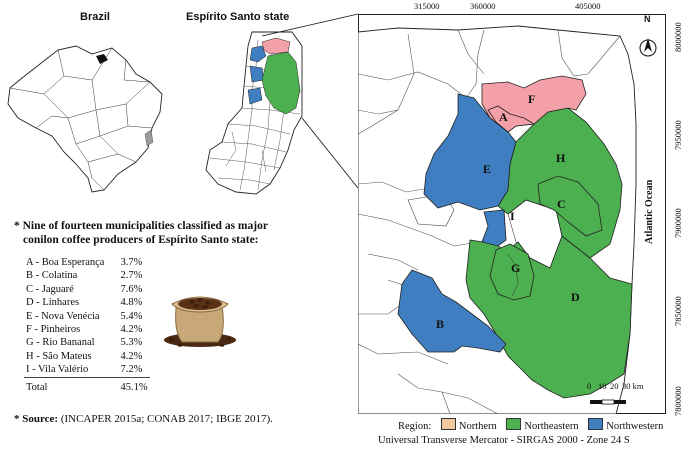 The width and height of the screenshot is (685, 451). I want to click on legend-swatch-northeastern, so click(514, 424).